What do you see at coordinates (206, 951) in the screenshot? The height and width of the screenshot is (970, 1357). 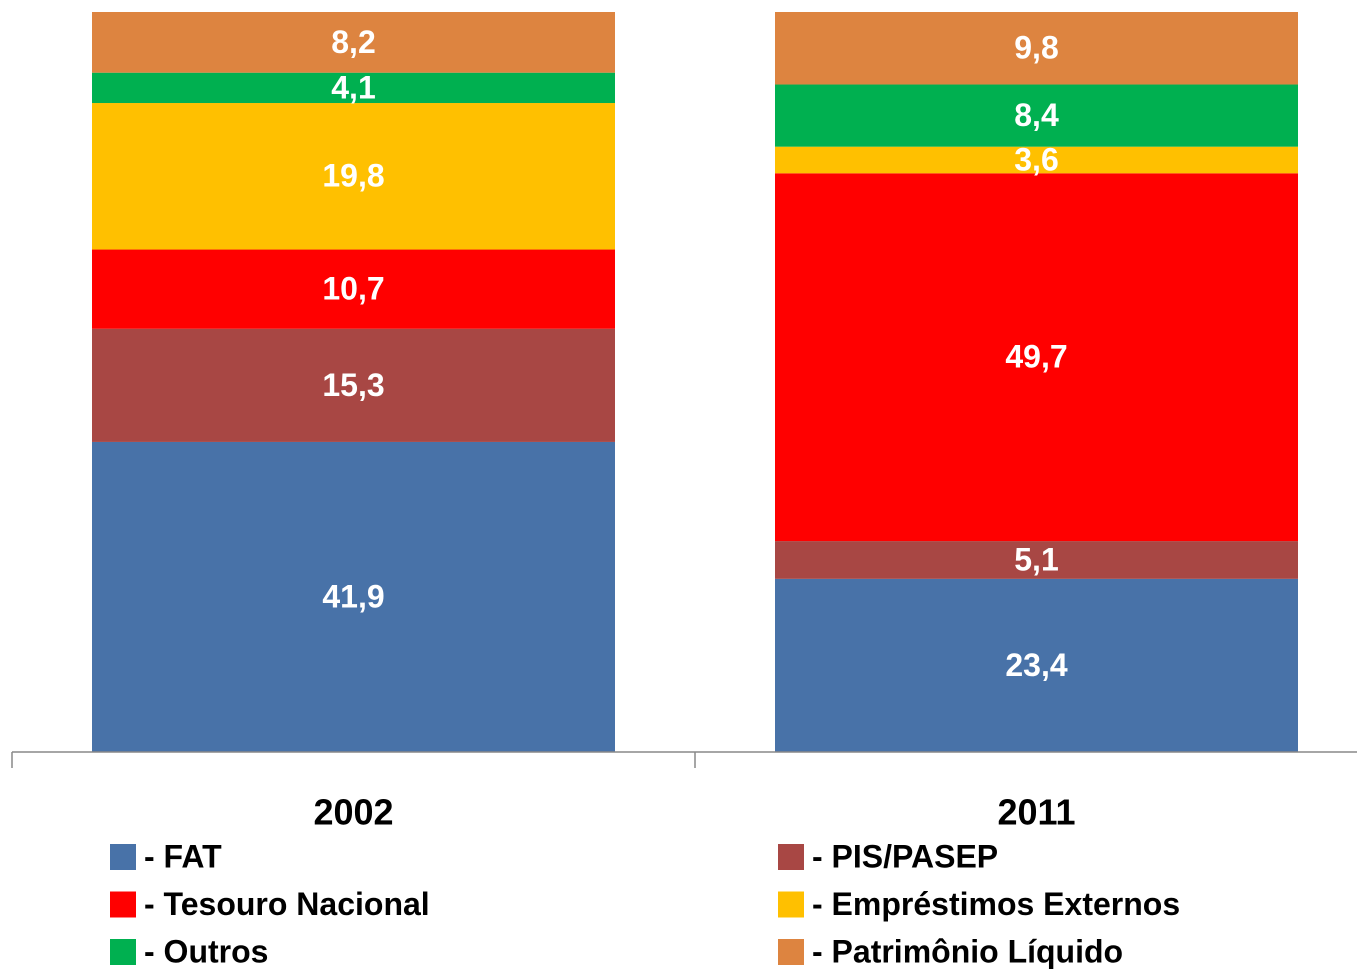 I see `legend-label: - Outros` at bounding box center [206, 951].